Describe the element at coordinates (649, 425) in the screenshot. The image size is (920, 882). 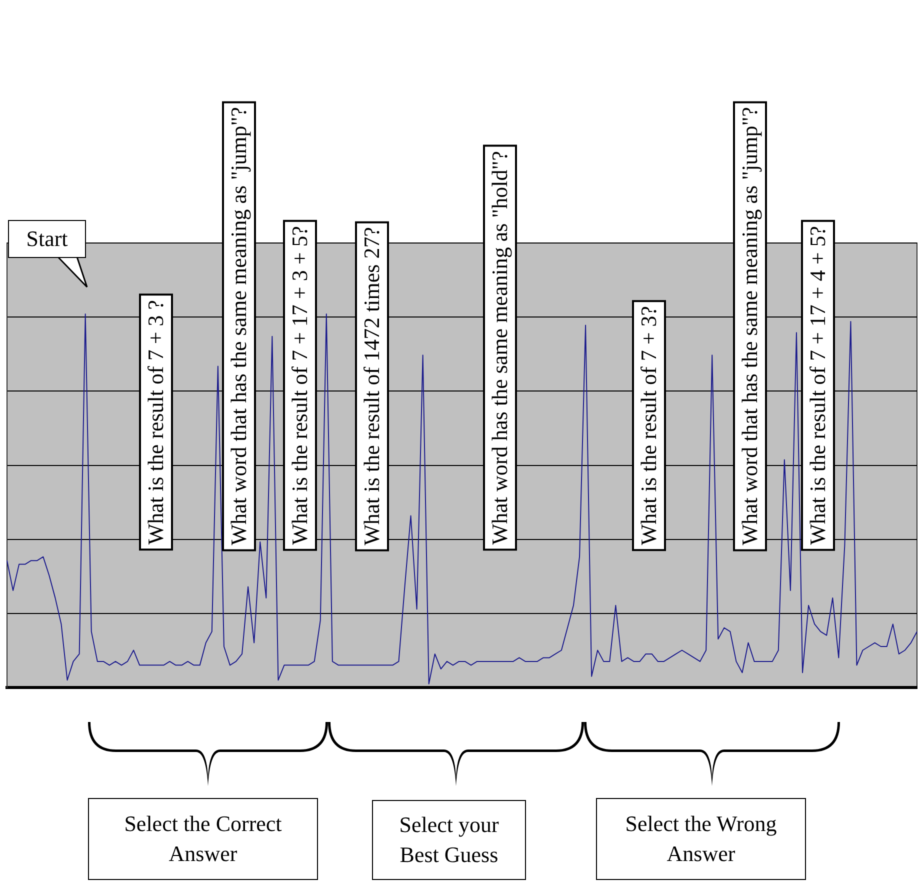
I see `annotation: What is the result of 7 + 3?` at that location.